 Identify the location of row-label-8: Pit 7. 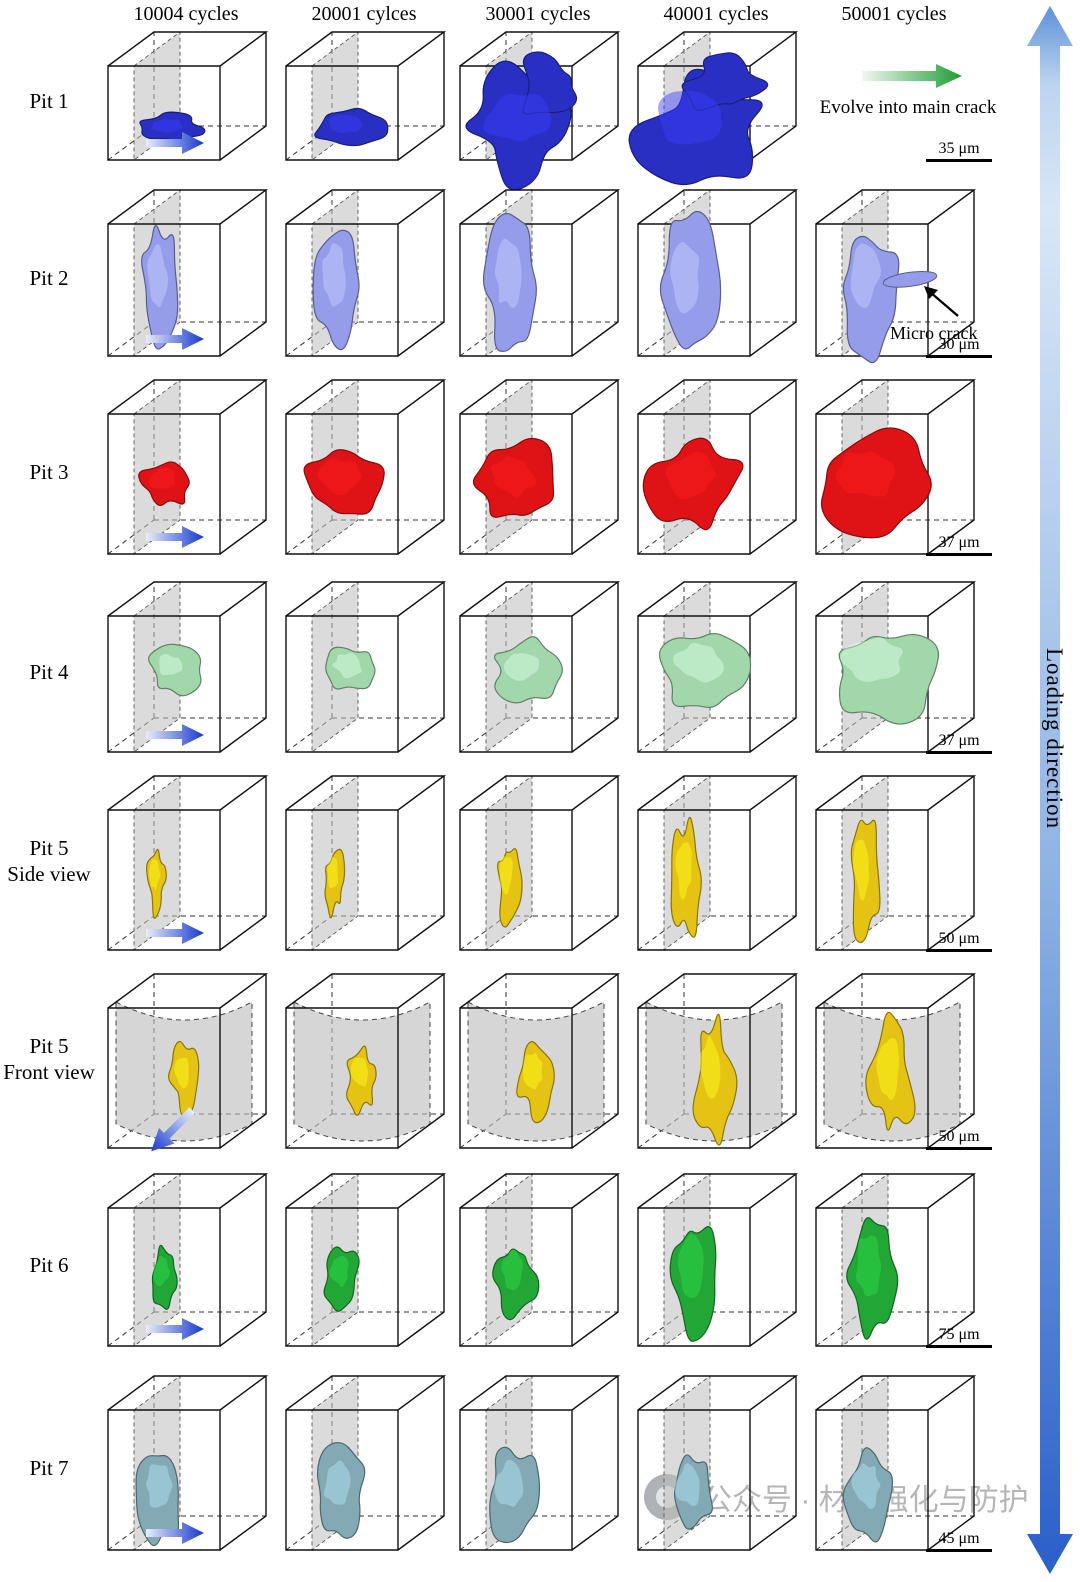
(49, 1468).